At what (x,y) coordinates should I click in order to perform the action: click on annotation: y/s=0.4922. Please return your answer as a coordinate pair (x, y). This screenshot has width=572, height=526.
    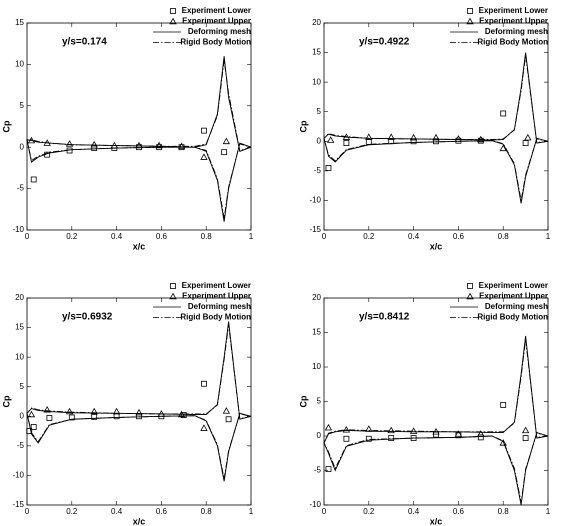
    Looking at the image, I should click on (384, 42).